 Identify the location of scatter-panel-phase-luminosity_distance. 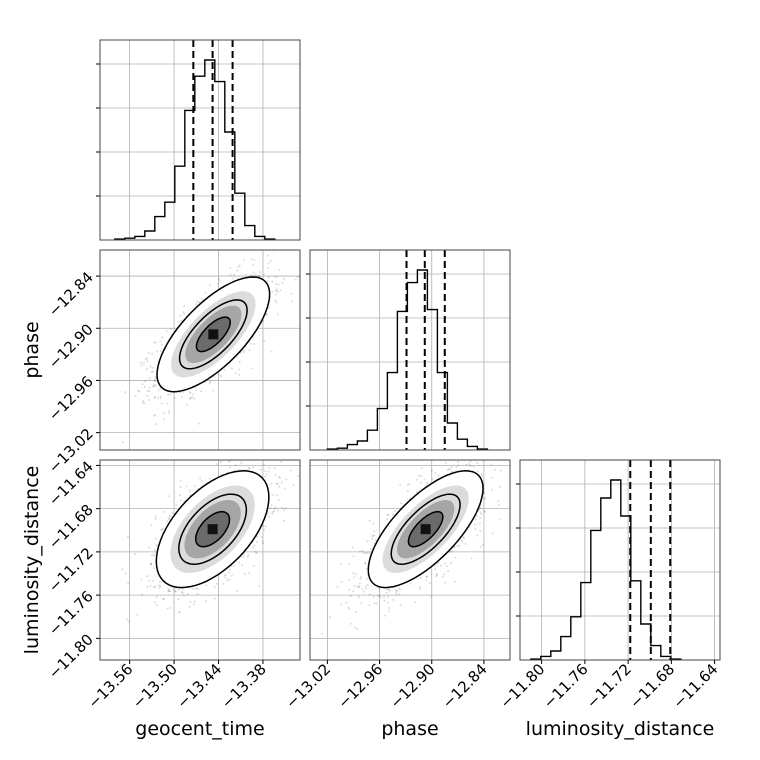
(411, 556).